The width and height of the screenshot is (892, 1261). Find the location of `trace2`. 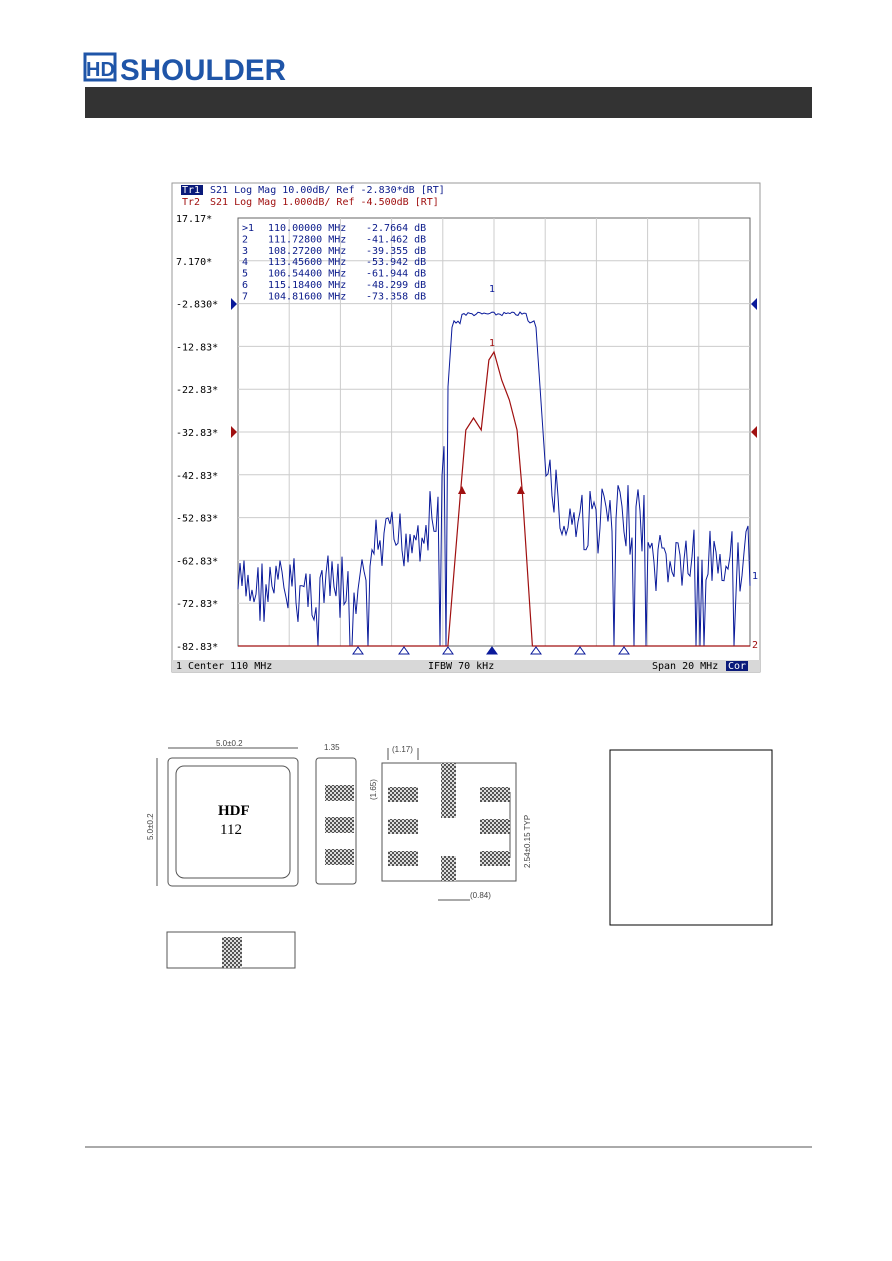

trace2 is located at coordinates (494, 498).